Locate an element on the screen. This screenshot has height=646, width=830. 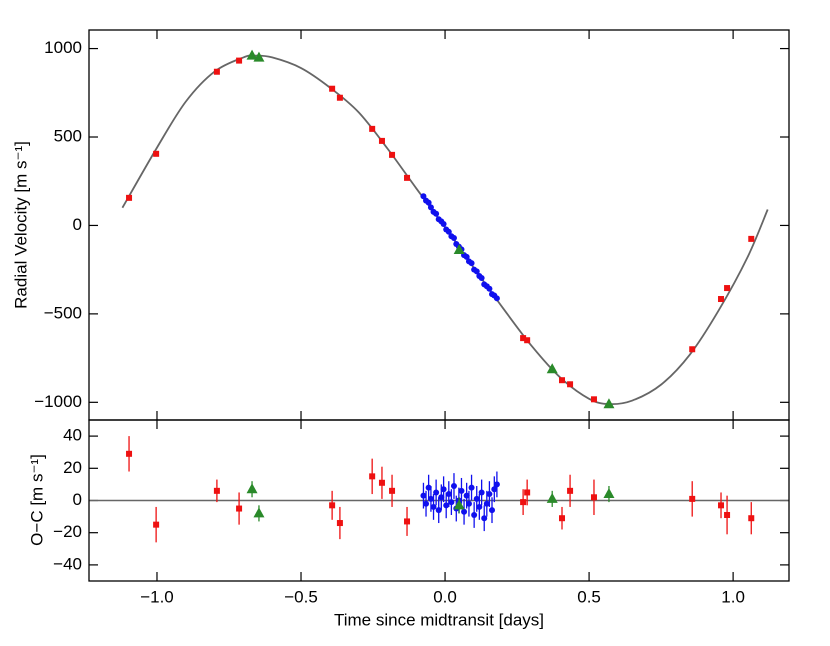
x-tick-label: 1.0 is located at coordinates (733, 596).